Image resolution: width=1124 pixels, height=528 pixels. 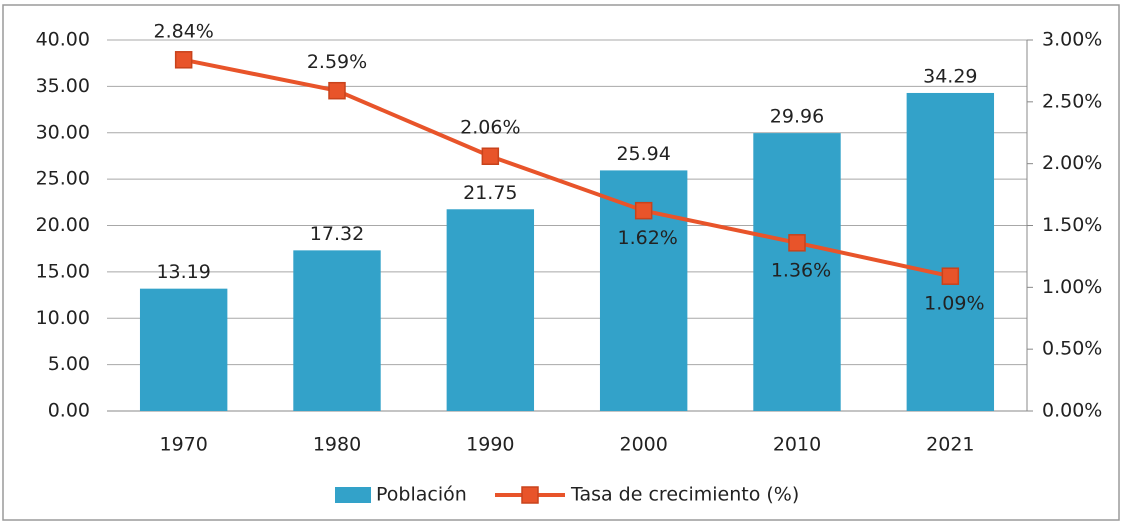 I want to click on legend-marker, so click(x=530, y=495).